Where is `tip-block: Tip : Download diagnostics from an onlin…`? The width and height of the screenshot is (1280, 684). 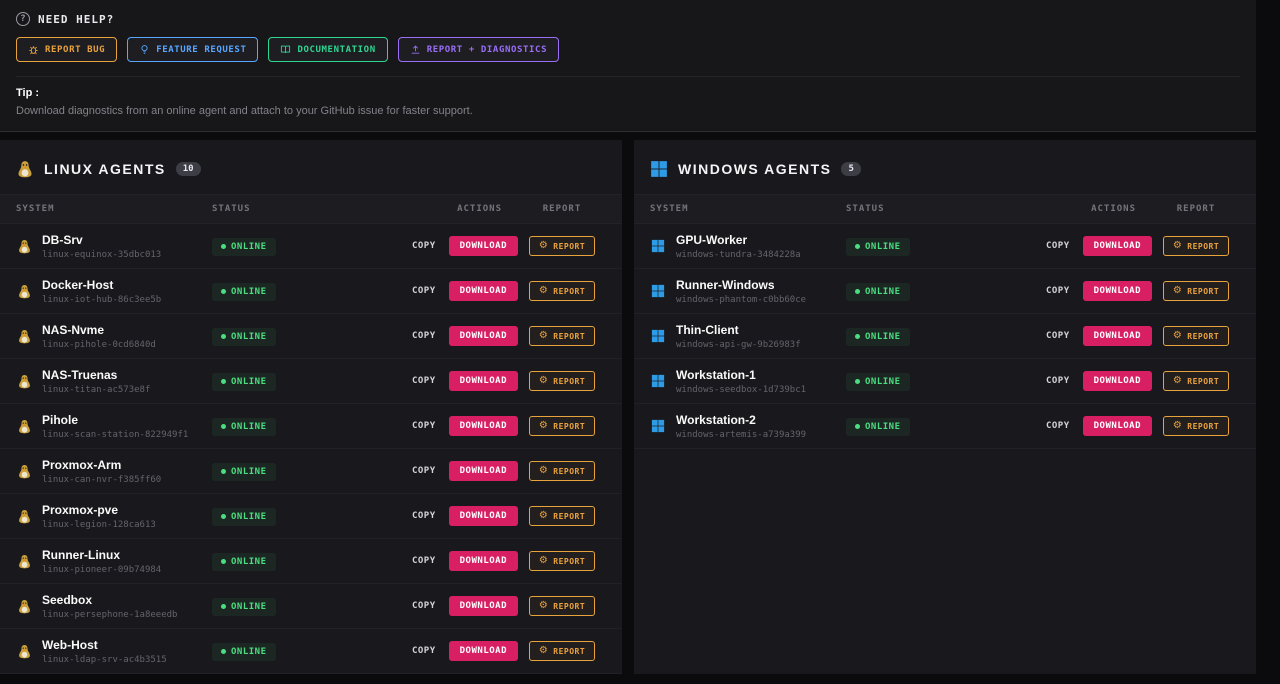 tip-block: Tip : Download diagnostics from an onlin… is located at coordinates (628, 103).